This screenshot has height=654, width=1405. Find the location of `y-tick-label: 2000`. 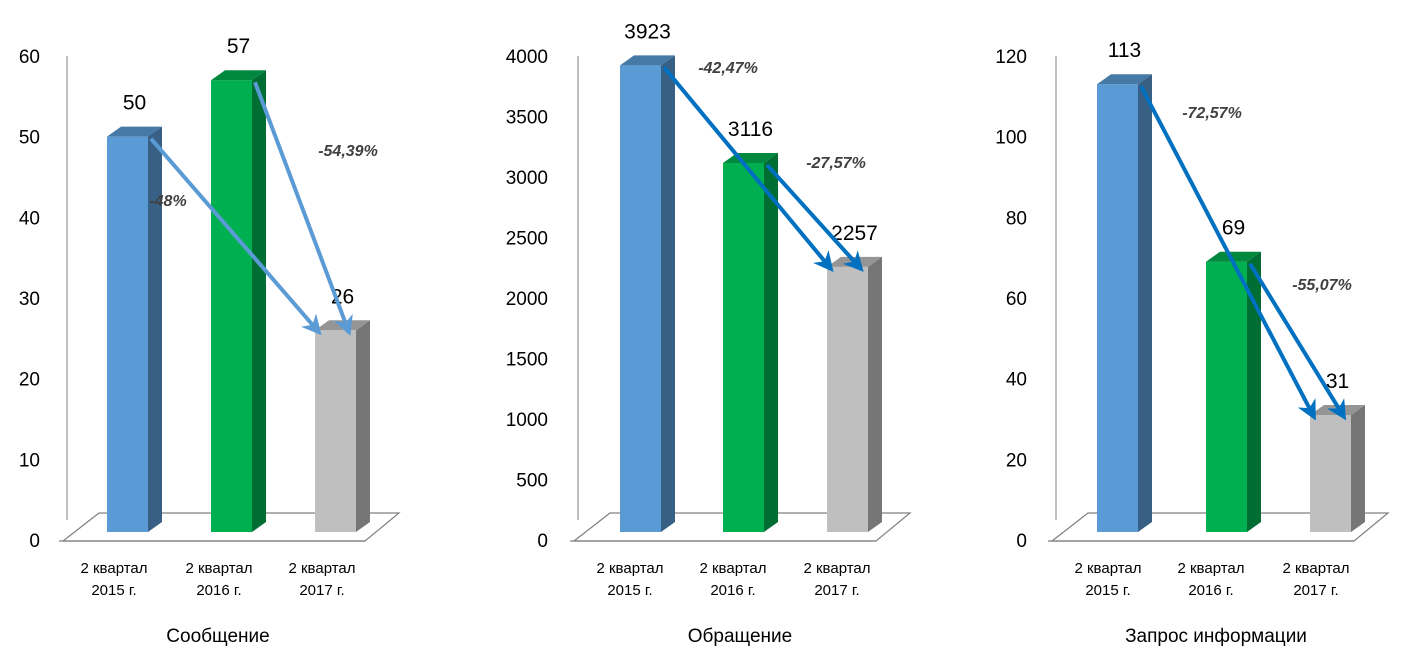

y-tick-label: 2000 is located at coordinates (527, 299).